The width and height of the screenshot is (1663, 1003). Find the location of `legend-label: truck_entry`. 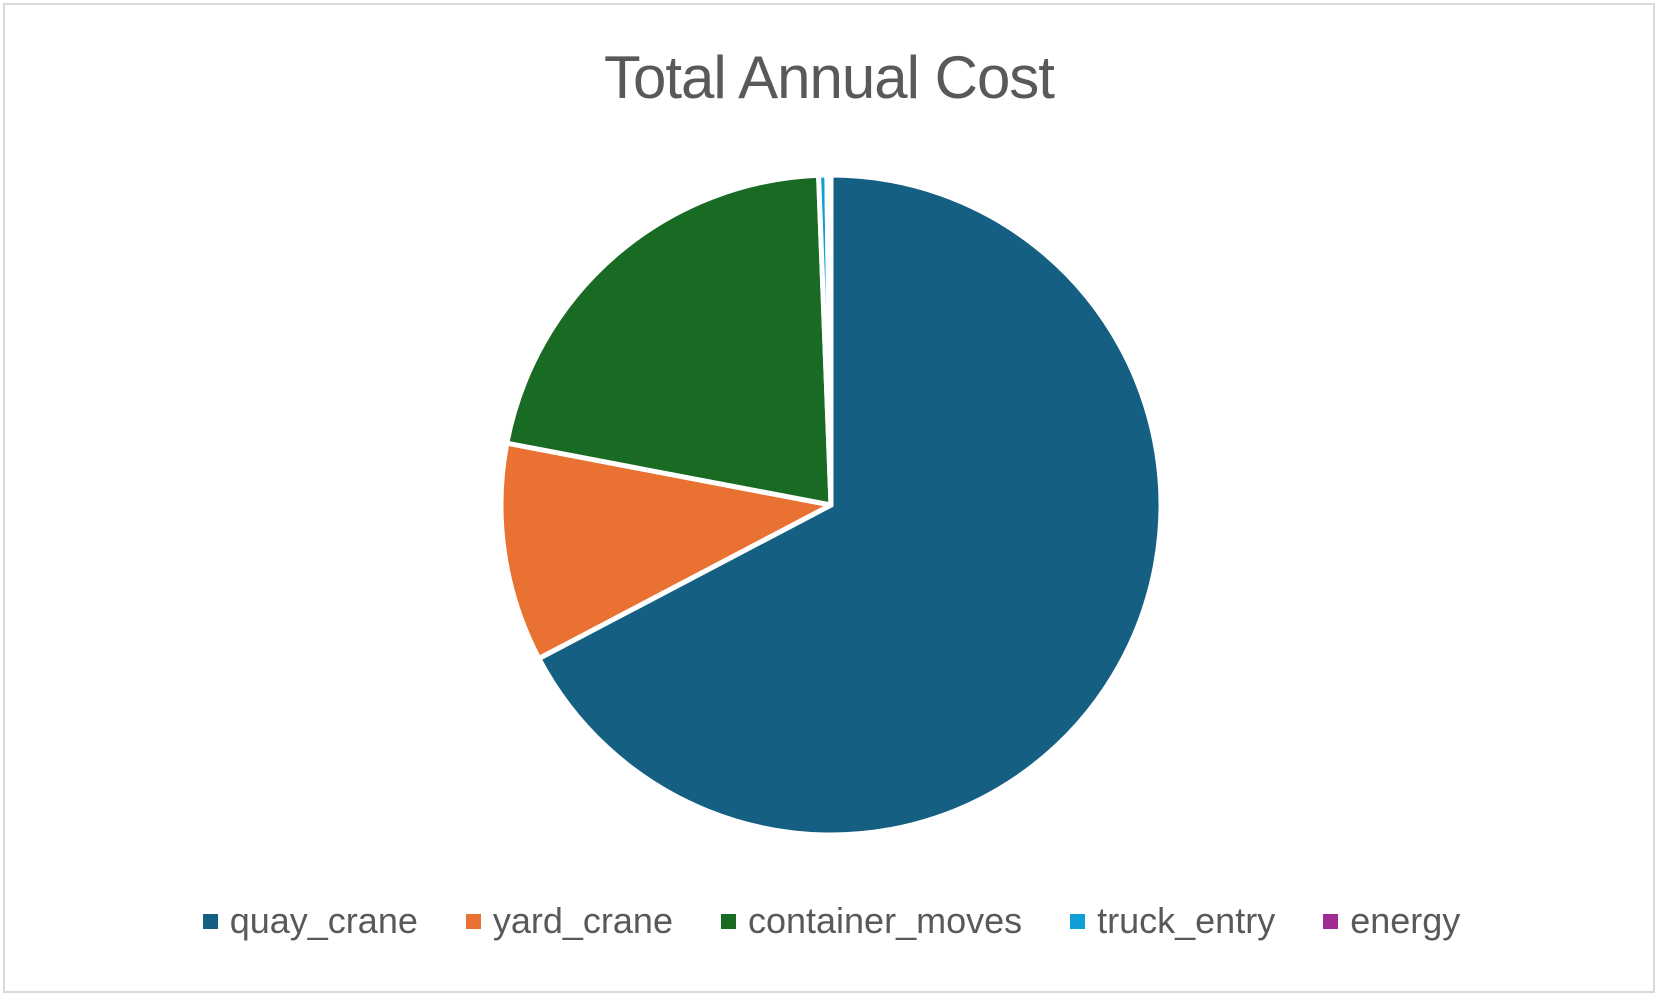

legend-label: truck_entry is located at coordinates (1186, 920).